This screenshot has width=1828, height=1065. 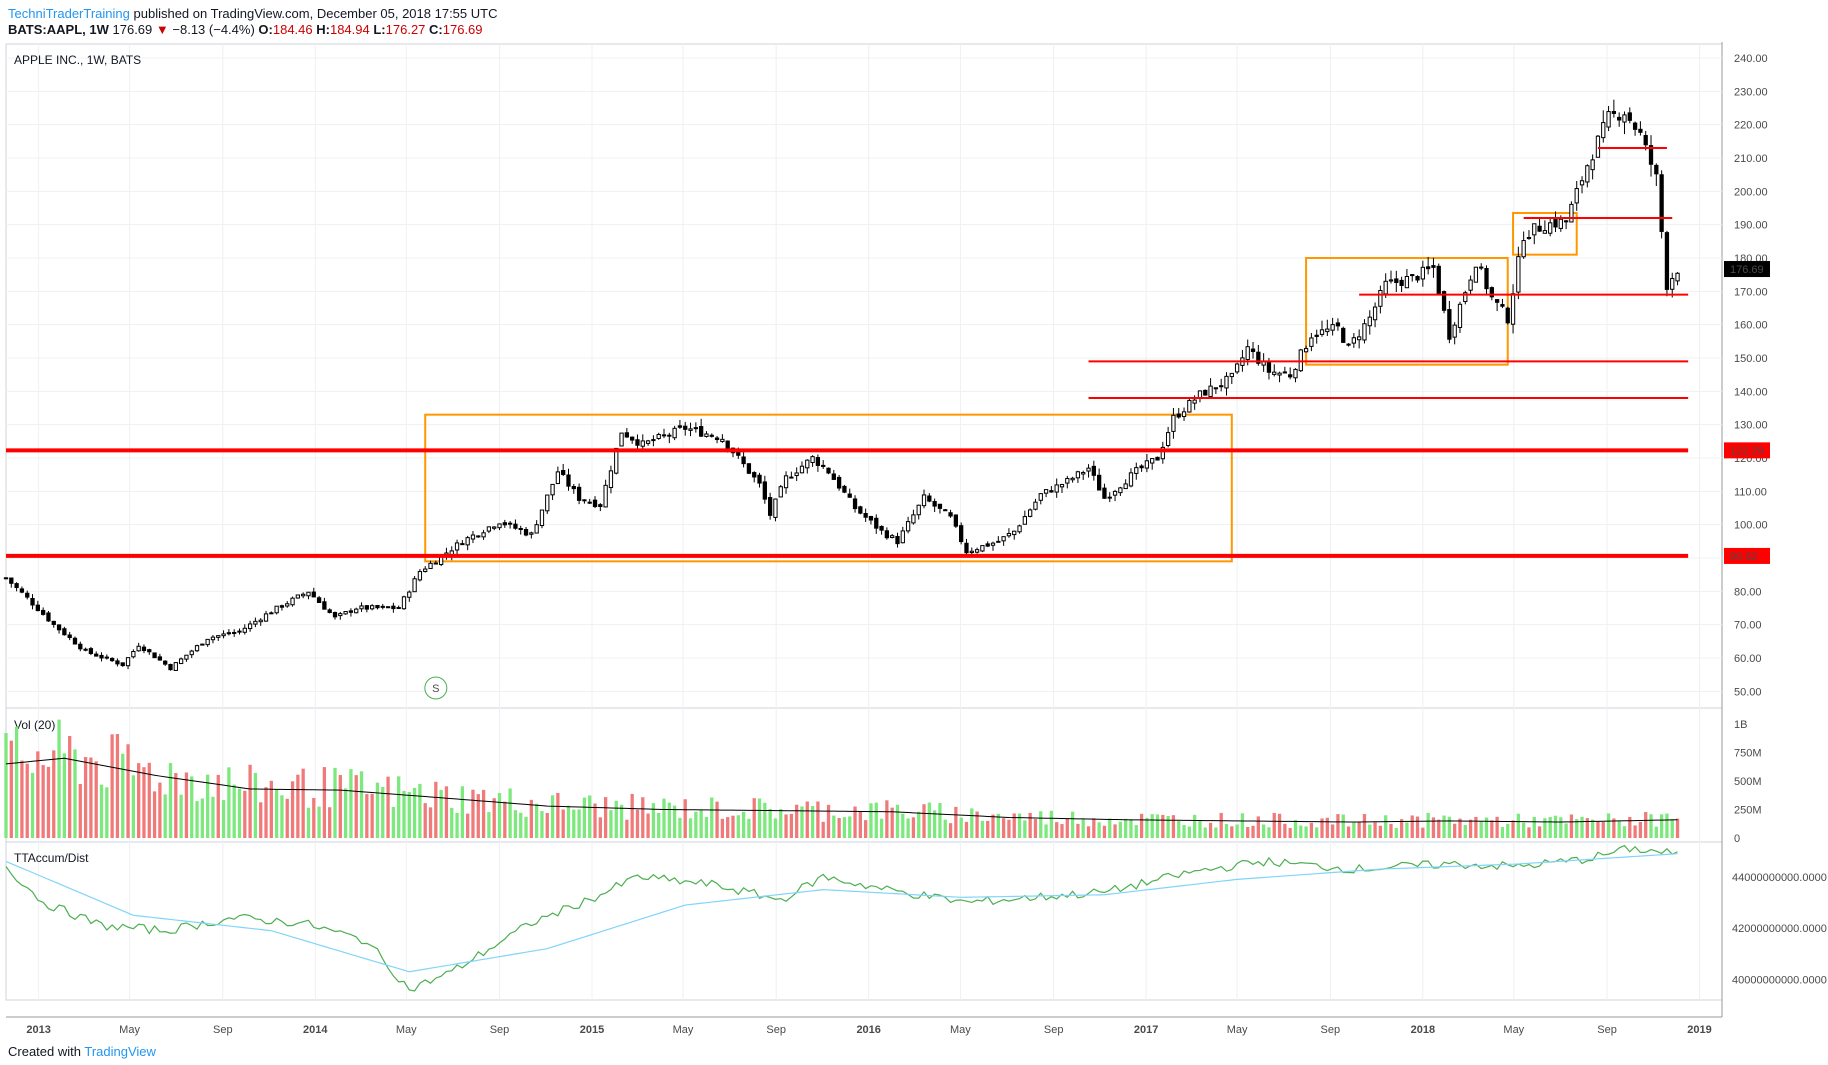 I want to click on footer: Created with TradingView, so click(x=82, y=1051).